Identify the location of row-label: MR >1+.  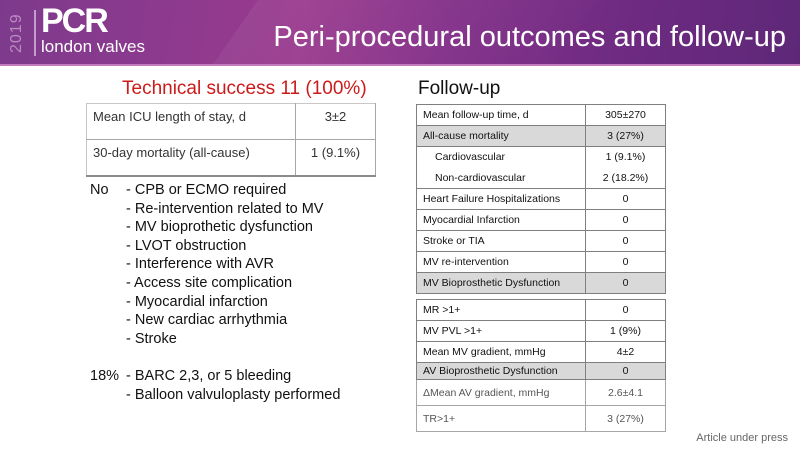
(501, 310).